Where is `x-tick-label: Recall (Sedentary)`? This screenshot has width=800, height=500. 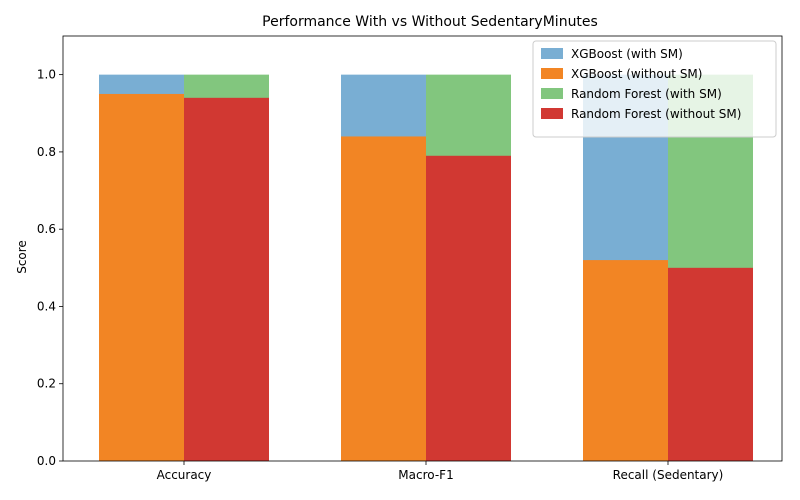
x-tick-label: Recall (Sedentary) is located at coordinates (668, 475).